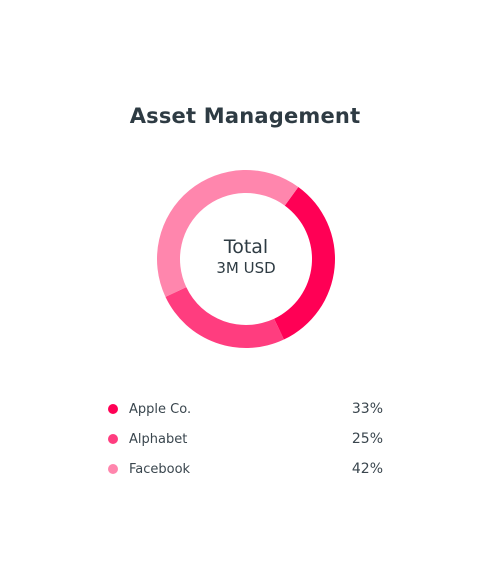 This screenshot has height=580, width=500. What do you see at coordinates (158, 439) in the screenshot?
I see `legend-label: Alphabet` at bounding box center [158, 439].